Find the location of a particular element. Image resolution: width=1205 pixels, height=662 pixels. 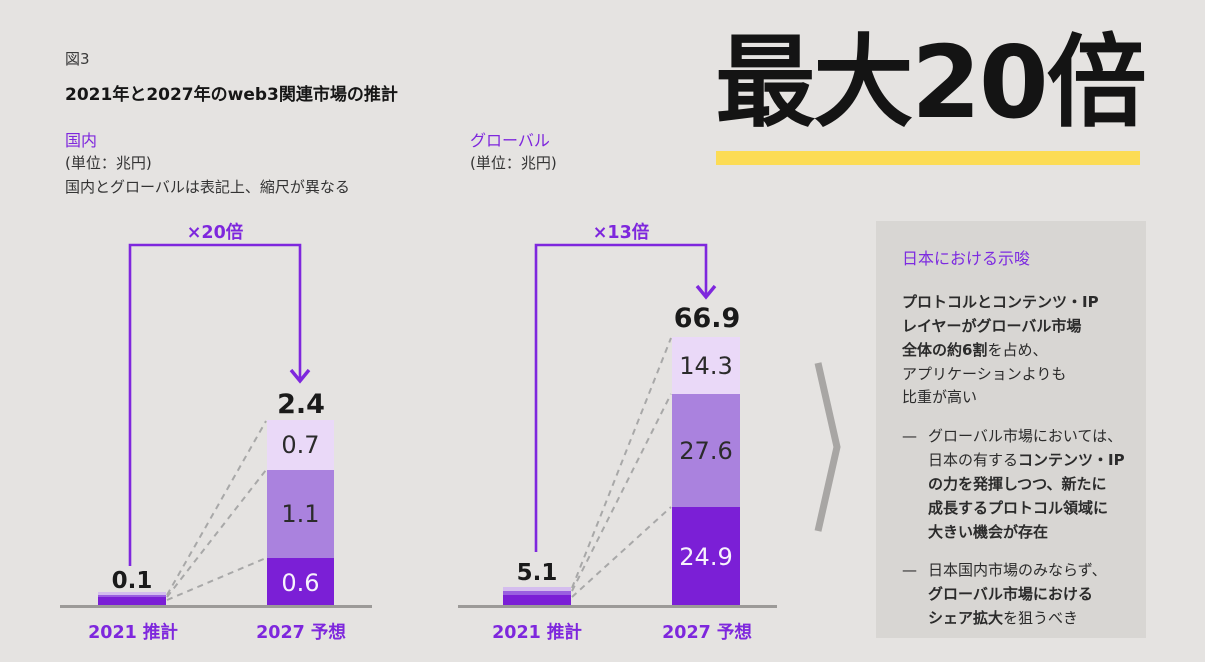

bar-domestic-2027: 0.7 1.1 0.6 is located at coordinates (300, 513).